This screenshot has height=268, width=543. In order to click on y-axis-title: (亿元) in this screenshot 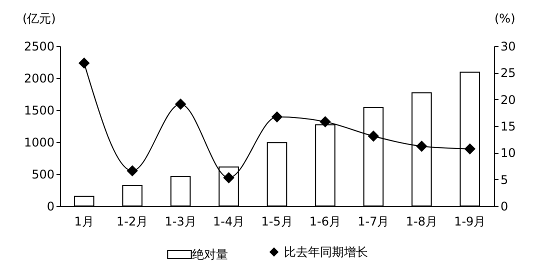, I will do `click(39, 19)`.